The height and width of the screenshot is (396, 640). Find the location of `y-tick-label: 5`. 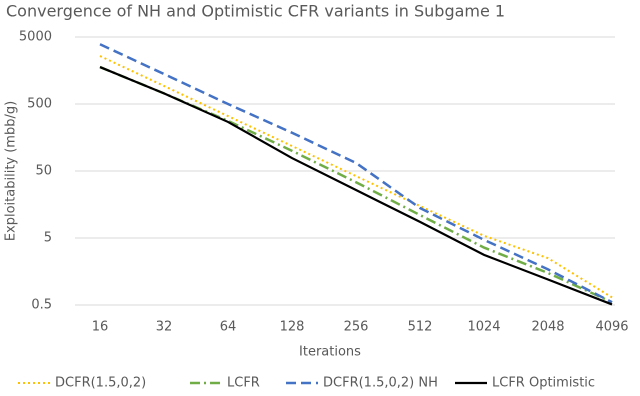

y-tick-label: 5 is located at coordinates (48, 238).